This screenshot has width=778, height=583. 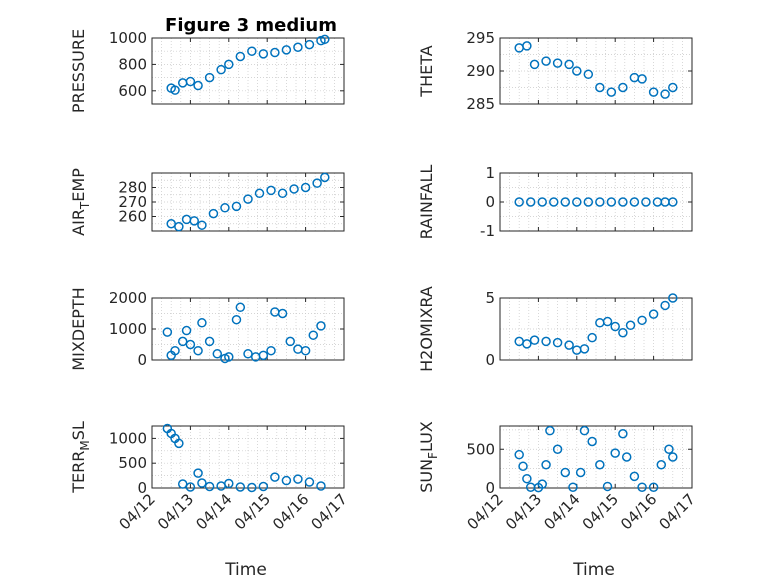 I want to click on y-tick-label: 1, so click(x=490, y=173).